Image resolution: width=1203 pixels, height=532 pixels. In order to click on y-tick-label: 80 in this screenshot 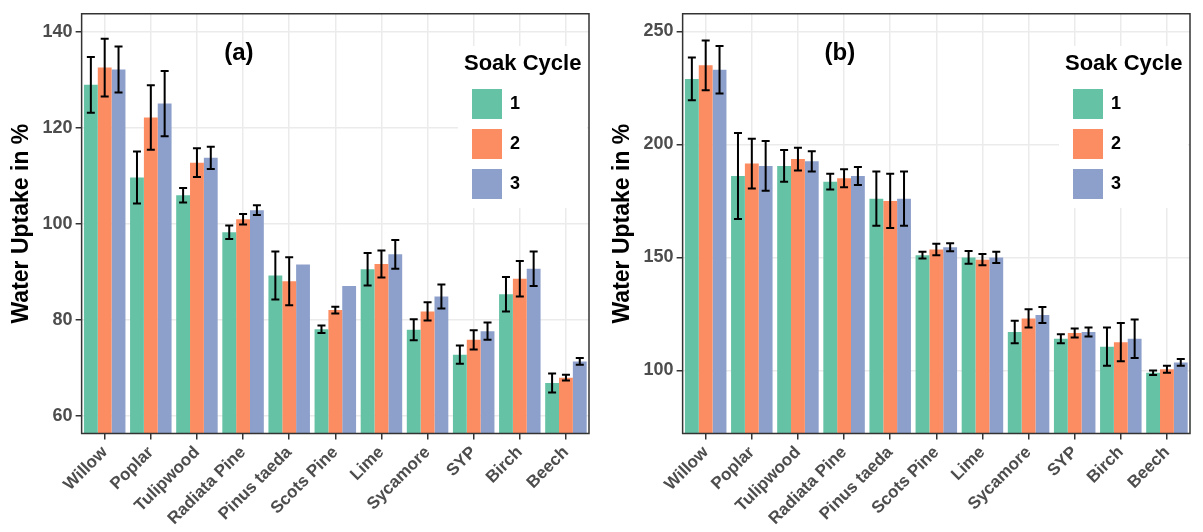, I will do `click(62, 319)`.